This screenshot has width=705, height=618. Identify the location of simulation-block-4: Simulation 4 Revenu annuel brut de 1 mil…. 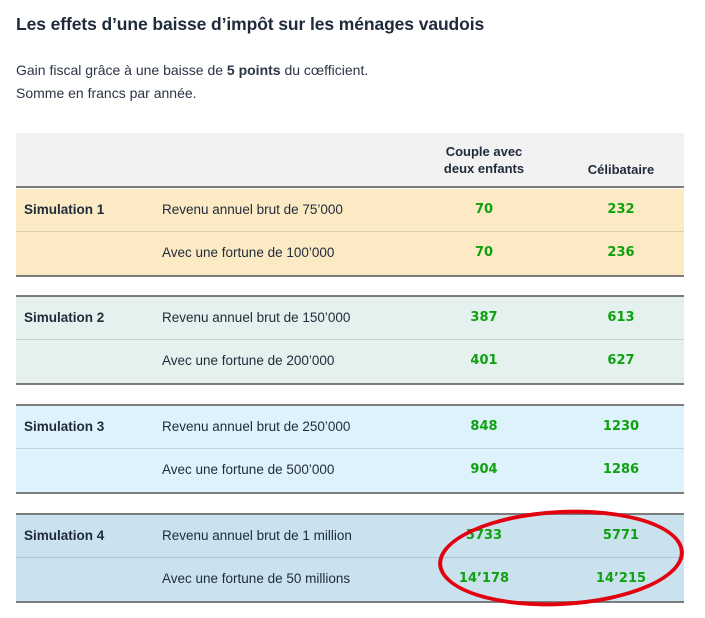
(350, 559).